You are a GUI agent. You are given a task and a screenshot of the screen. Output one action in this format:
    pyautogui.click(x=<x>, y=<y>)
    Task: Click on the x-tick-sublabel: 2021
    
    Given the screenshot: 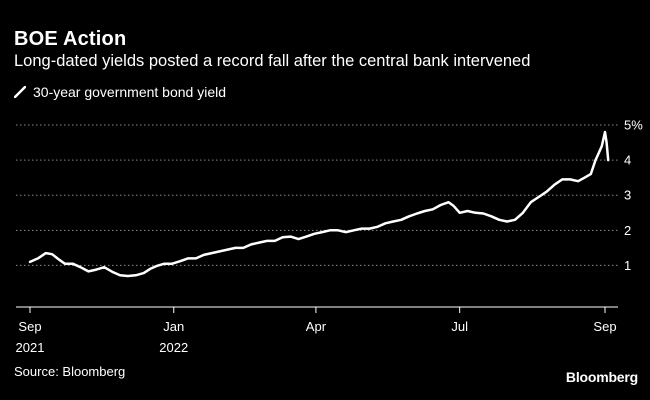 What is the action you would take?
    pyautogui.click(x=30, y=347)
    